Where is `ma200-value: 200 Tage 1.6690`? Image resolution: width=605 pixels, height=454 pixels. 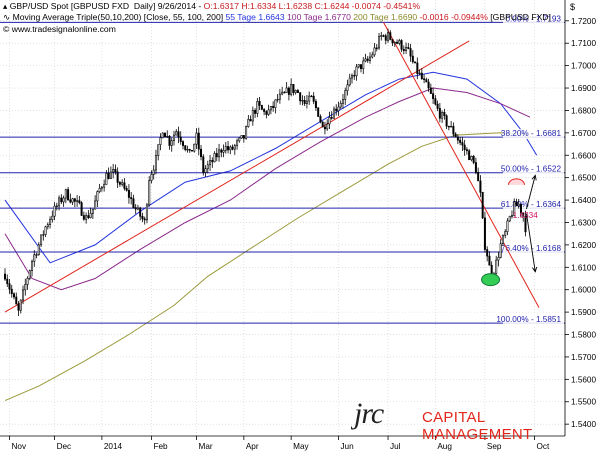 ma200-value: 200 Tage 1.6690 is located at coordinates (384, 17).